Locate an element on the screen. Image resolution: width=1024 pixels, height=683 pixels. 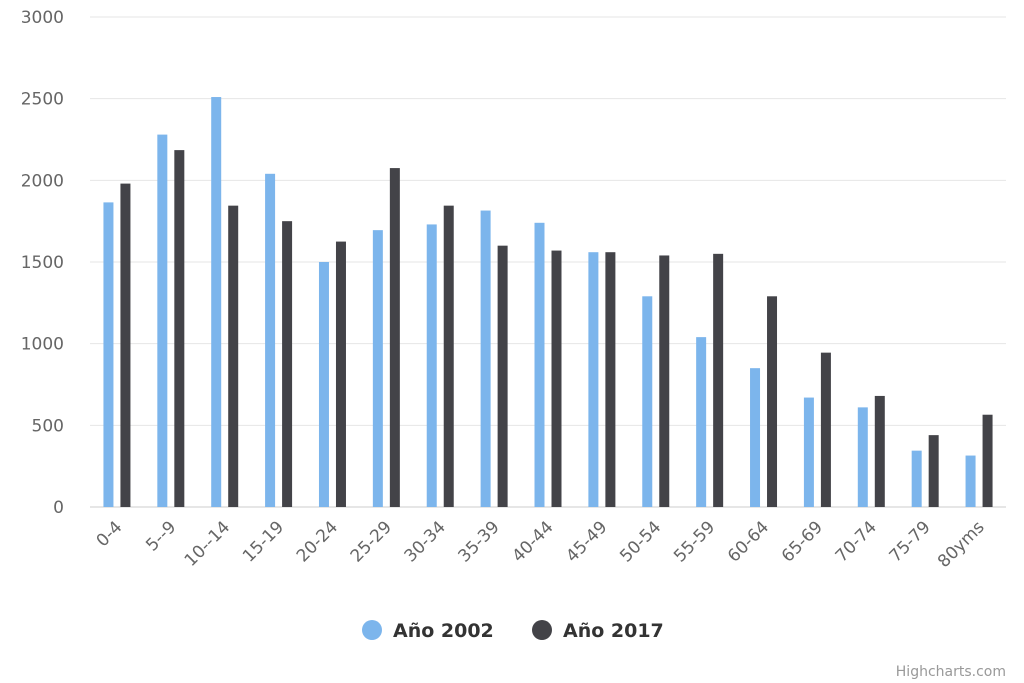
bar-series-2-80yms is located at coordinates (987, 460).